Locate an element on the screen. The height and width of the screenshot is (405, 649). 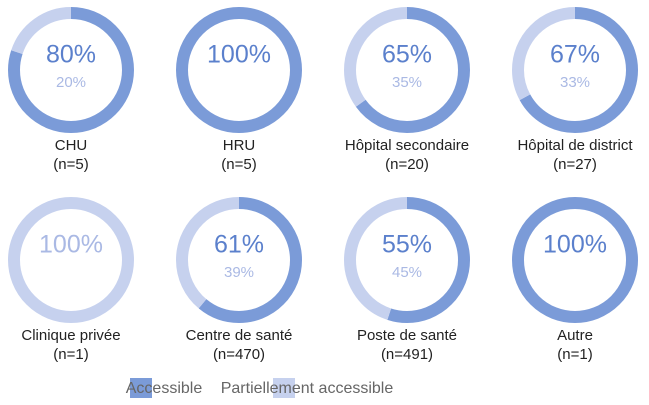
main-value-label: 55% is located at coordinates (407, 245).